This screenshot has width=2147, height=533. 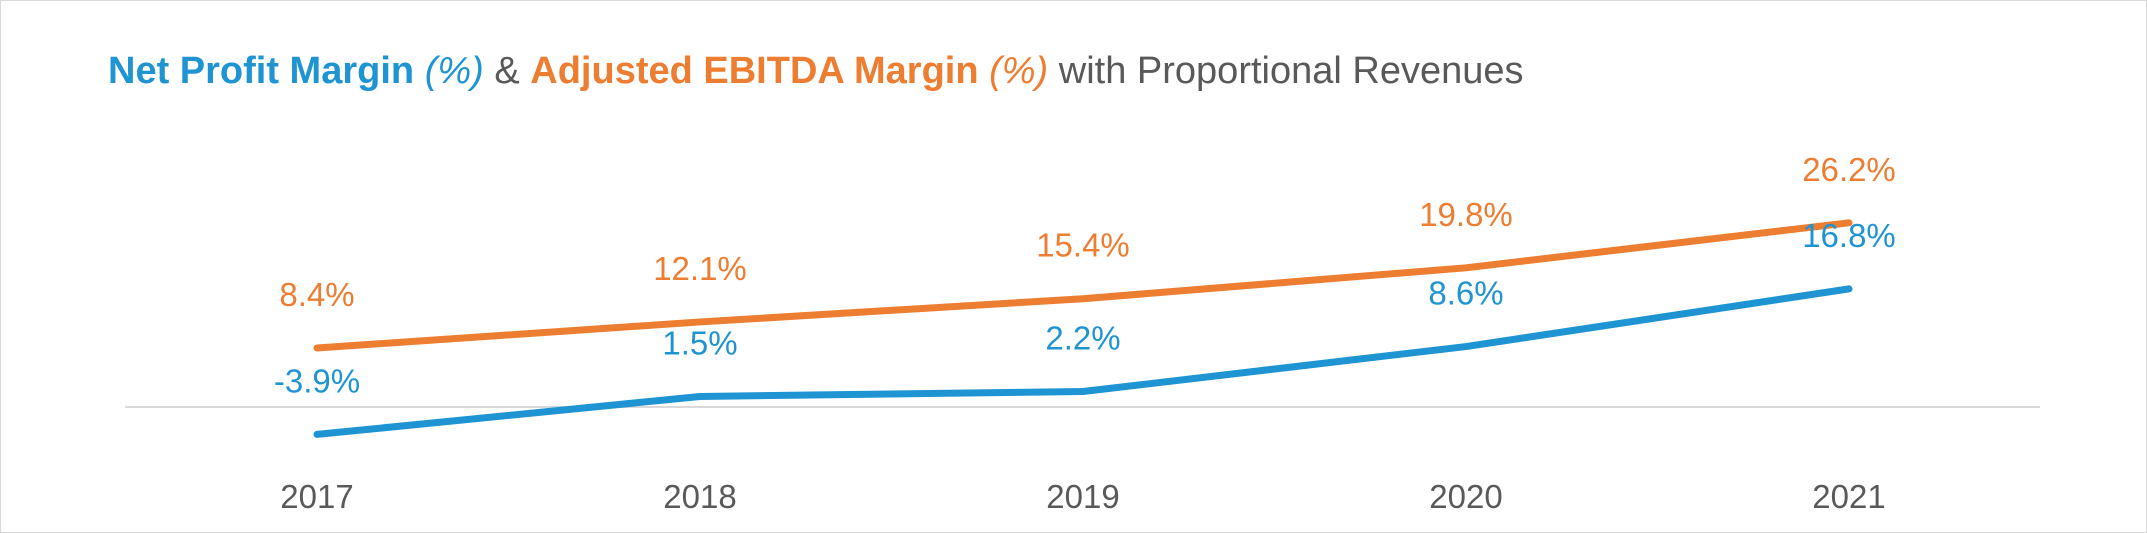 What do you see at coordinates (317, 380) in the screenshot?
I see `data-label-net-profit-margin-2017: -3.9%` at bounding box center [317, 380].